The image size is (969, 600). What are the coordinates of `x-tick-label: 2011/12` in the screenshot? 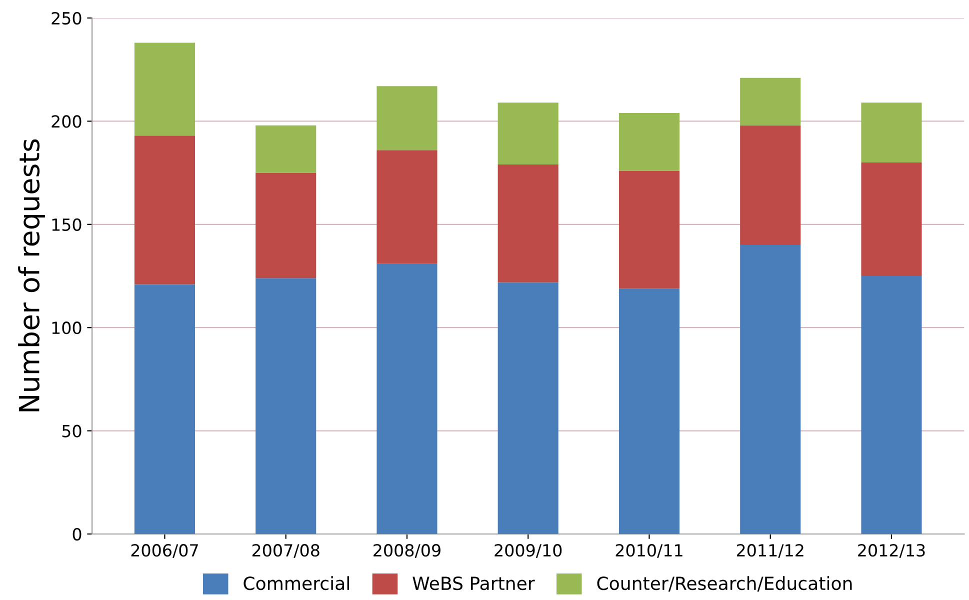 It's located at (770, 551).